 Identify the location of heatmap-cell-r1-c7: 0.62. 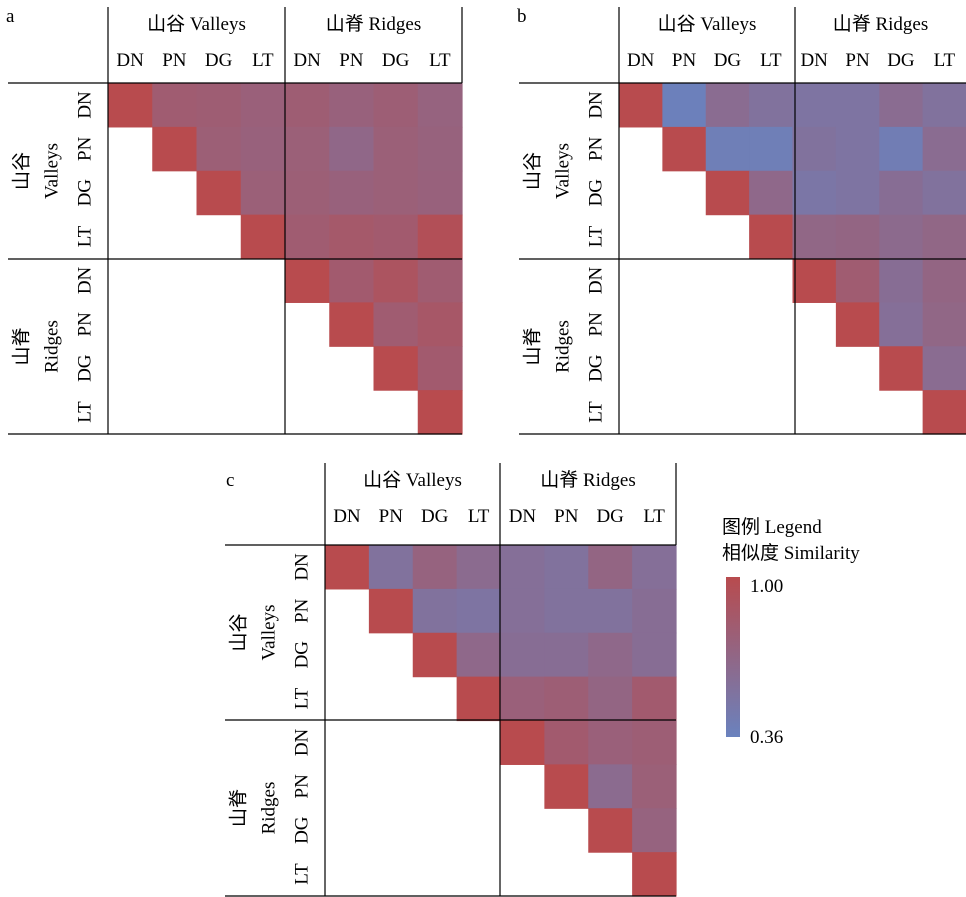
(944, 149).